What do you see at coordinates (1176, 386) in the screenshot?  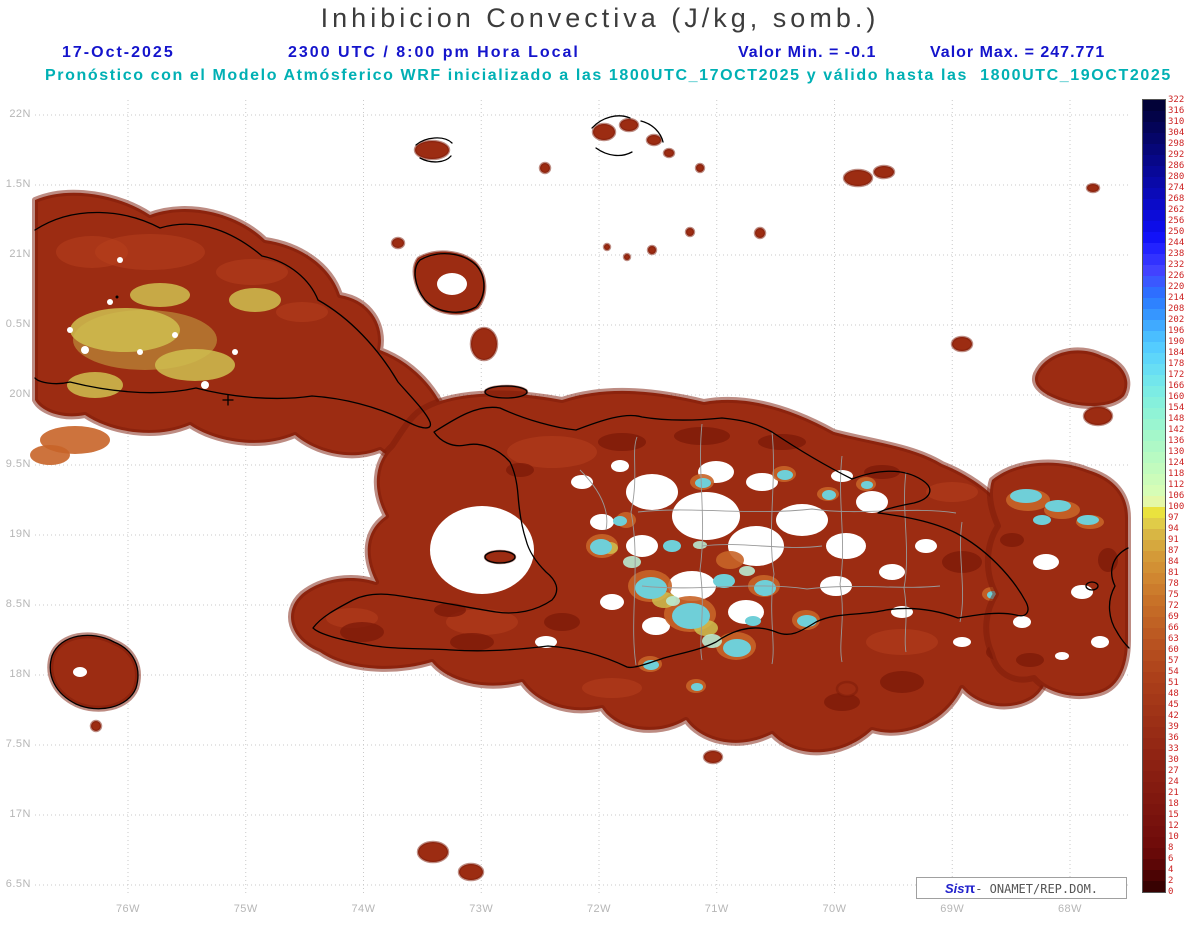 I see `colorbar-tick-label: 166` at bounding box center [1176, 386].